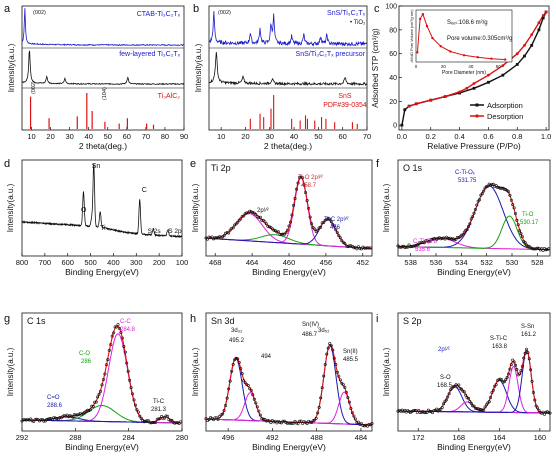 The image size is (556, 469). Describe the element at coordinates (412, 36) in the screenshot. I see `inset-y-label: dV/dD Pore Volume (cm³/g·nm)` at that location.